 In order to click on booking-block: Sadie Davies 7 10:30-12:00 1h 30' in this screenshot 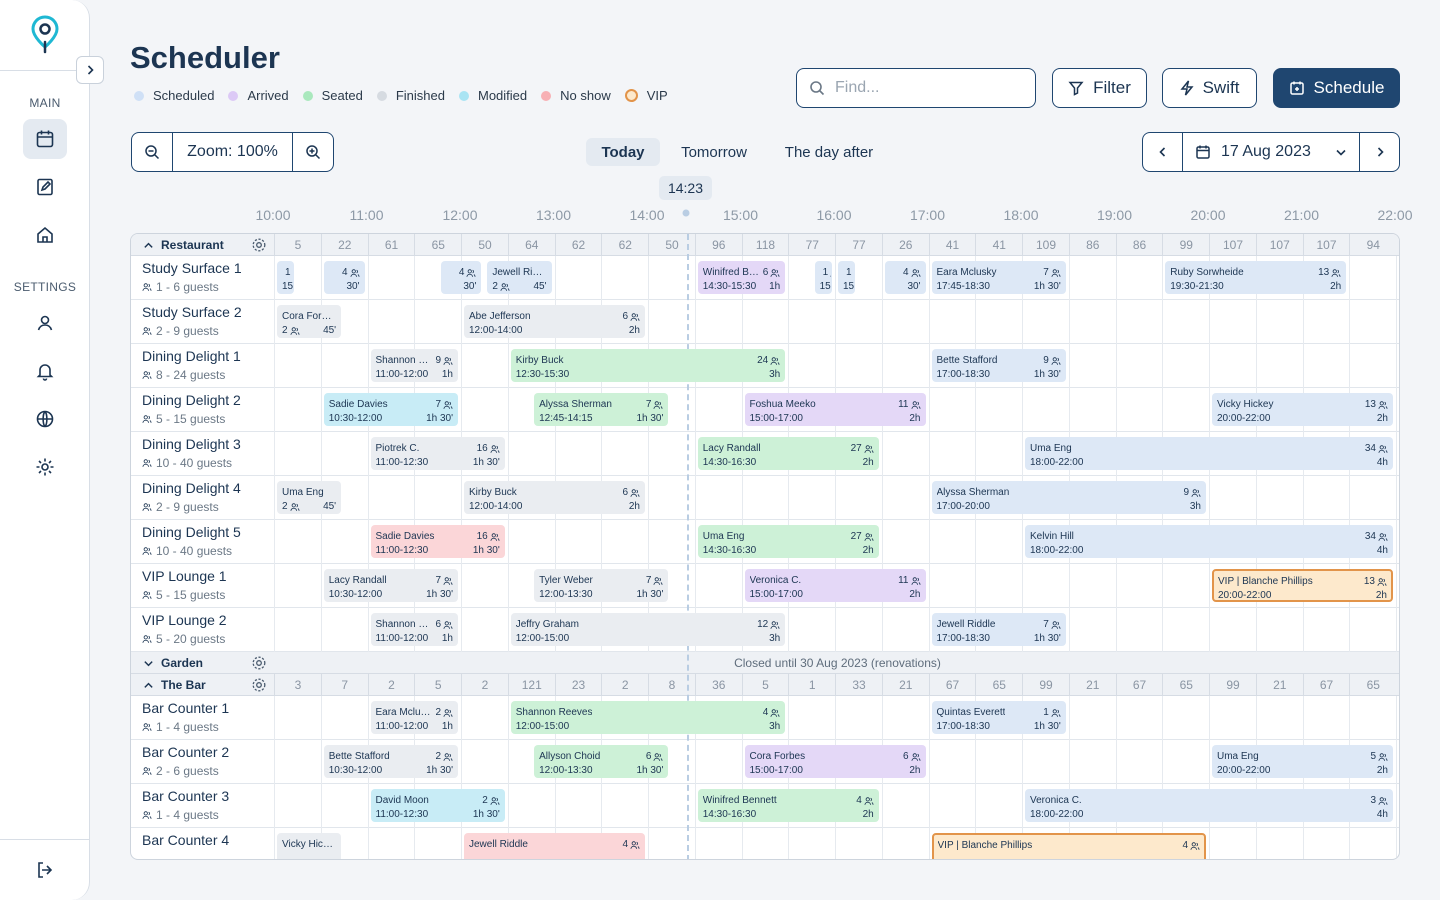, I will do `click(390, 409)`.